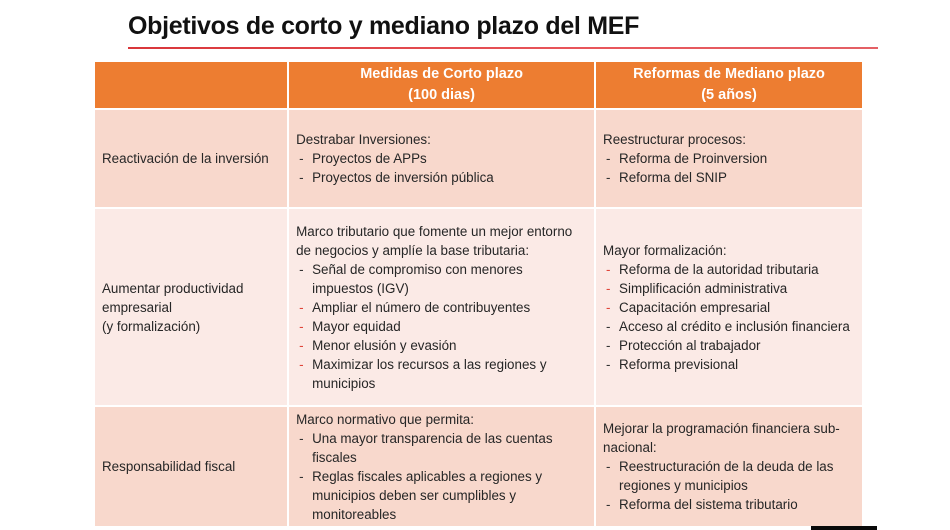 The image size is (950, 530). What do you see at coordinates (442, 85) in the screenshot?
I see `header-short-term: Medidas de Corto plazo (100 dias)` at bounding box center [442, 85].